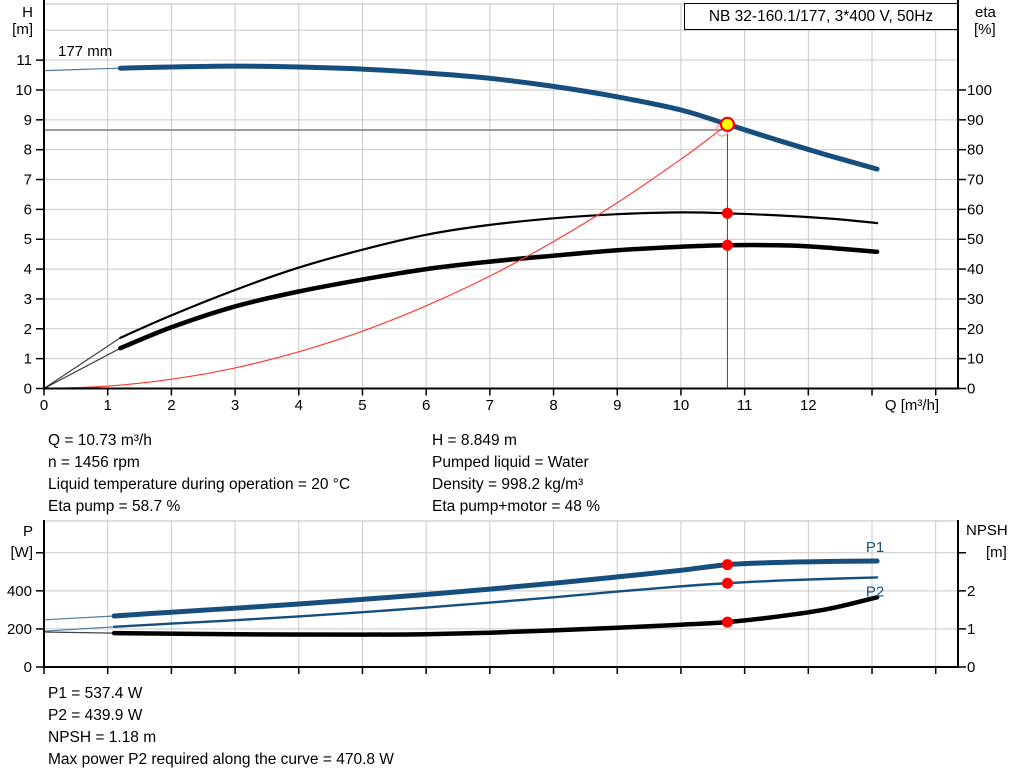  What do you see at coordinates (95, 693) in the screenshot?
I see `result-p1: P1 = 537.4 W` at bounding box center [95, 693].